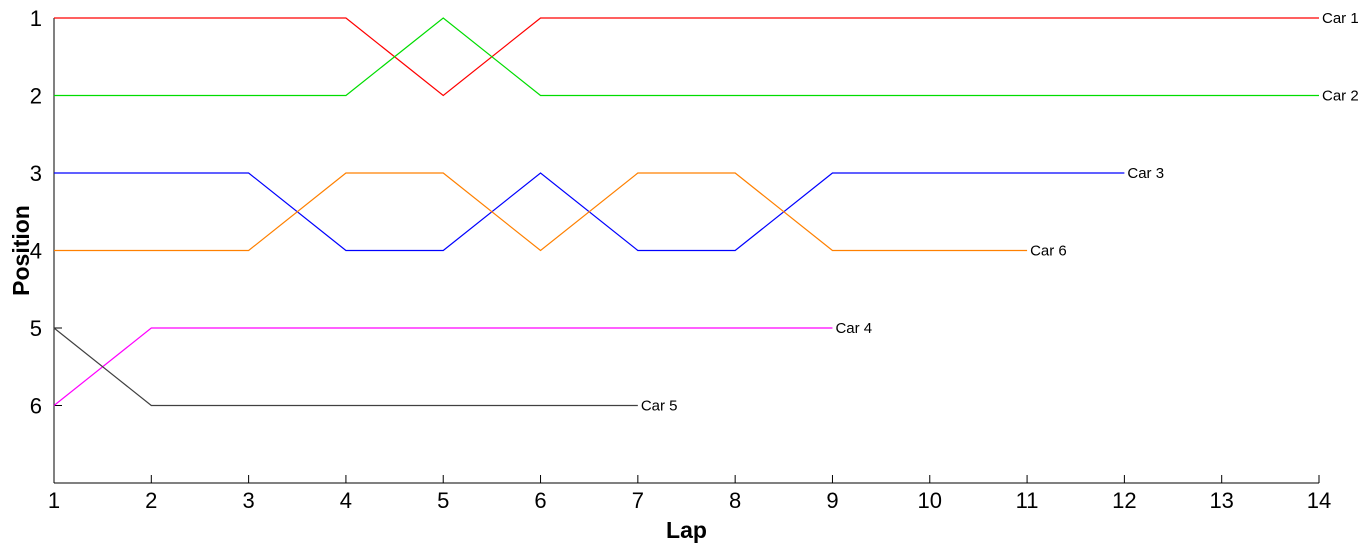 This screenshot has height=549, width=1370. I want to click on y-tick-label: 5, so click(36, 328).